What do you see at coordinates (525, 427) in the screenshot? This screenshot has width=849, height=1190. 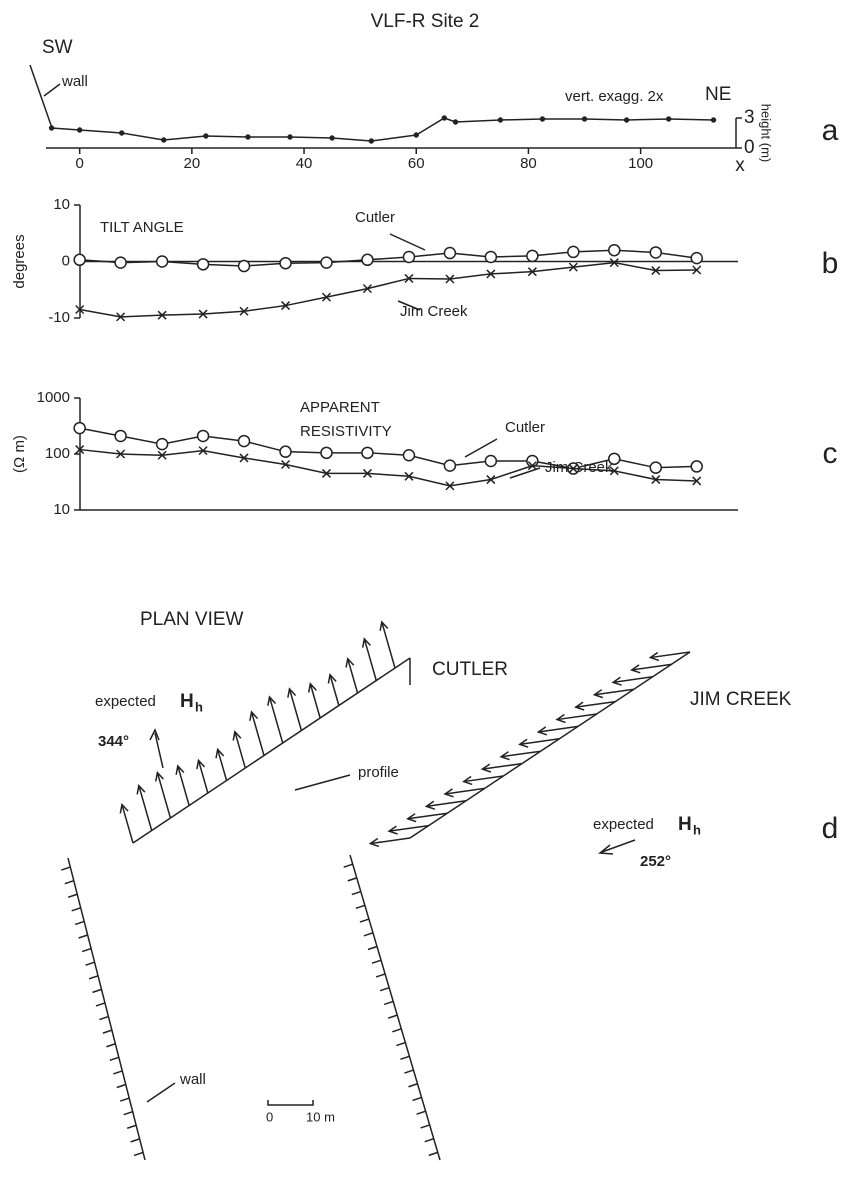 I see `legend-cutler: Cutler` at bounding box center [525, 427].